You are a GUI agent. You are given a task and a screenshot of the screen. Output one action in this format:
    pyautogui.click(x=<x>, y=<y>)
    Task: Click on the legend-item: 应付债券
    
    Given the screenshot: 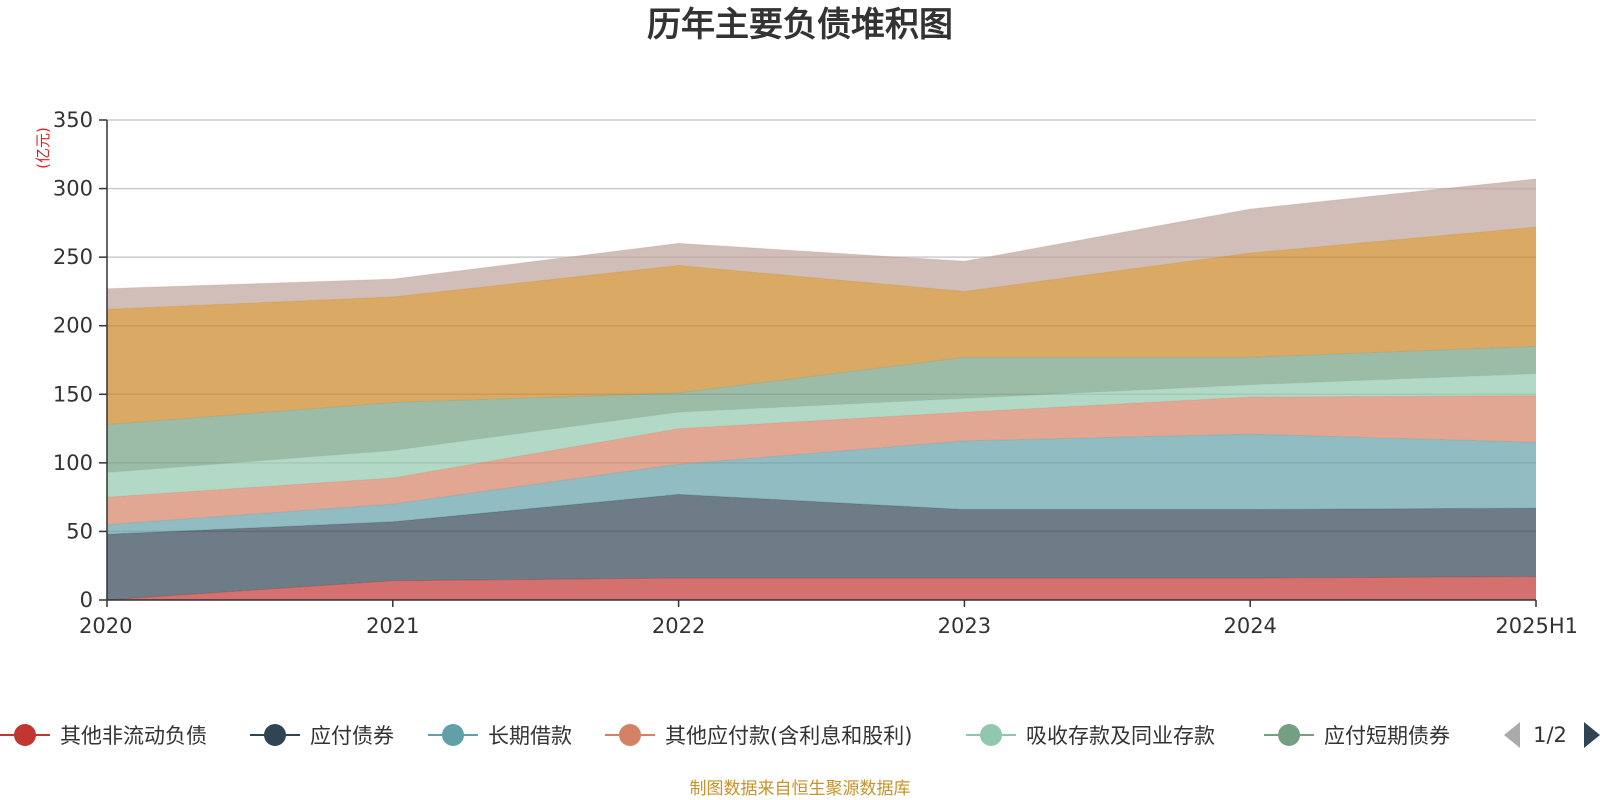 What is the action you would take?
    pyautogui.click(x=322, y=736)
    